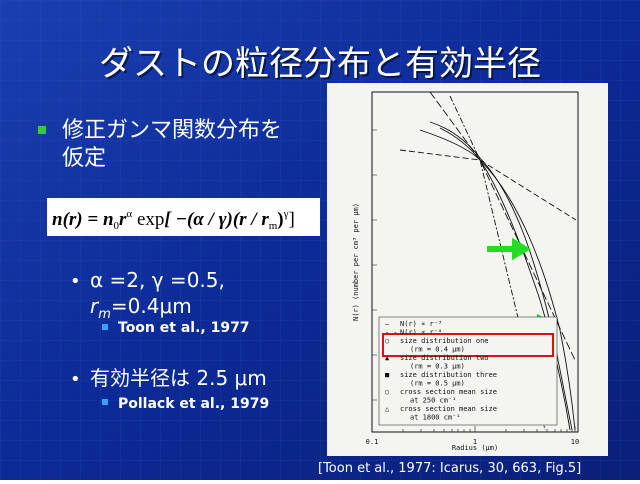 The width and height of the screenshot is (640, 484). Describe the element at coordinates (84, 158) in the screenshot. I see `bullet-text: 仮定` at that location.